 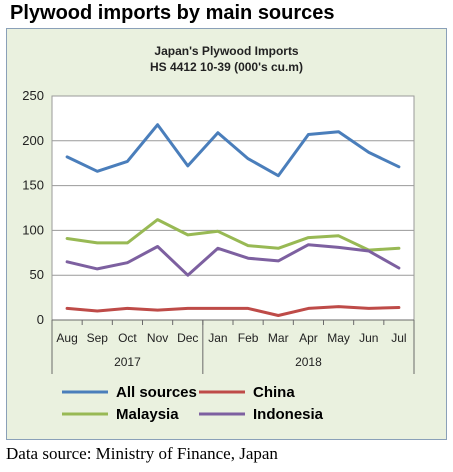 What do you see at coordinates (233, 235) in the screenshot?
I see `series-line-malaysia` at bounding box center [233, 235].